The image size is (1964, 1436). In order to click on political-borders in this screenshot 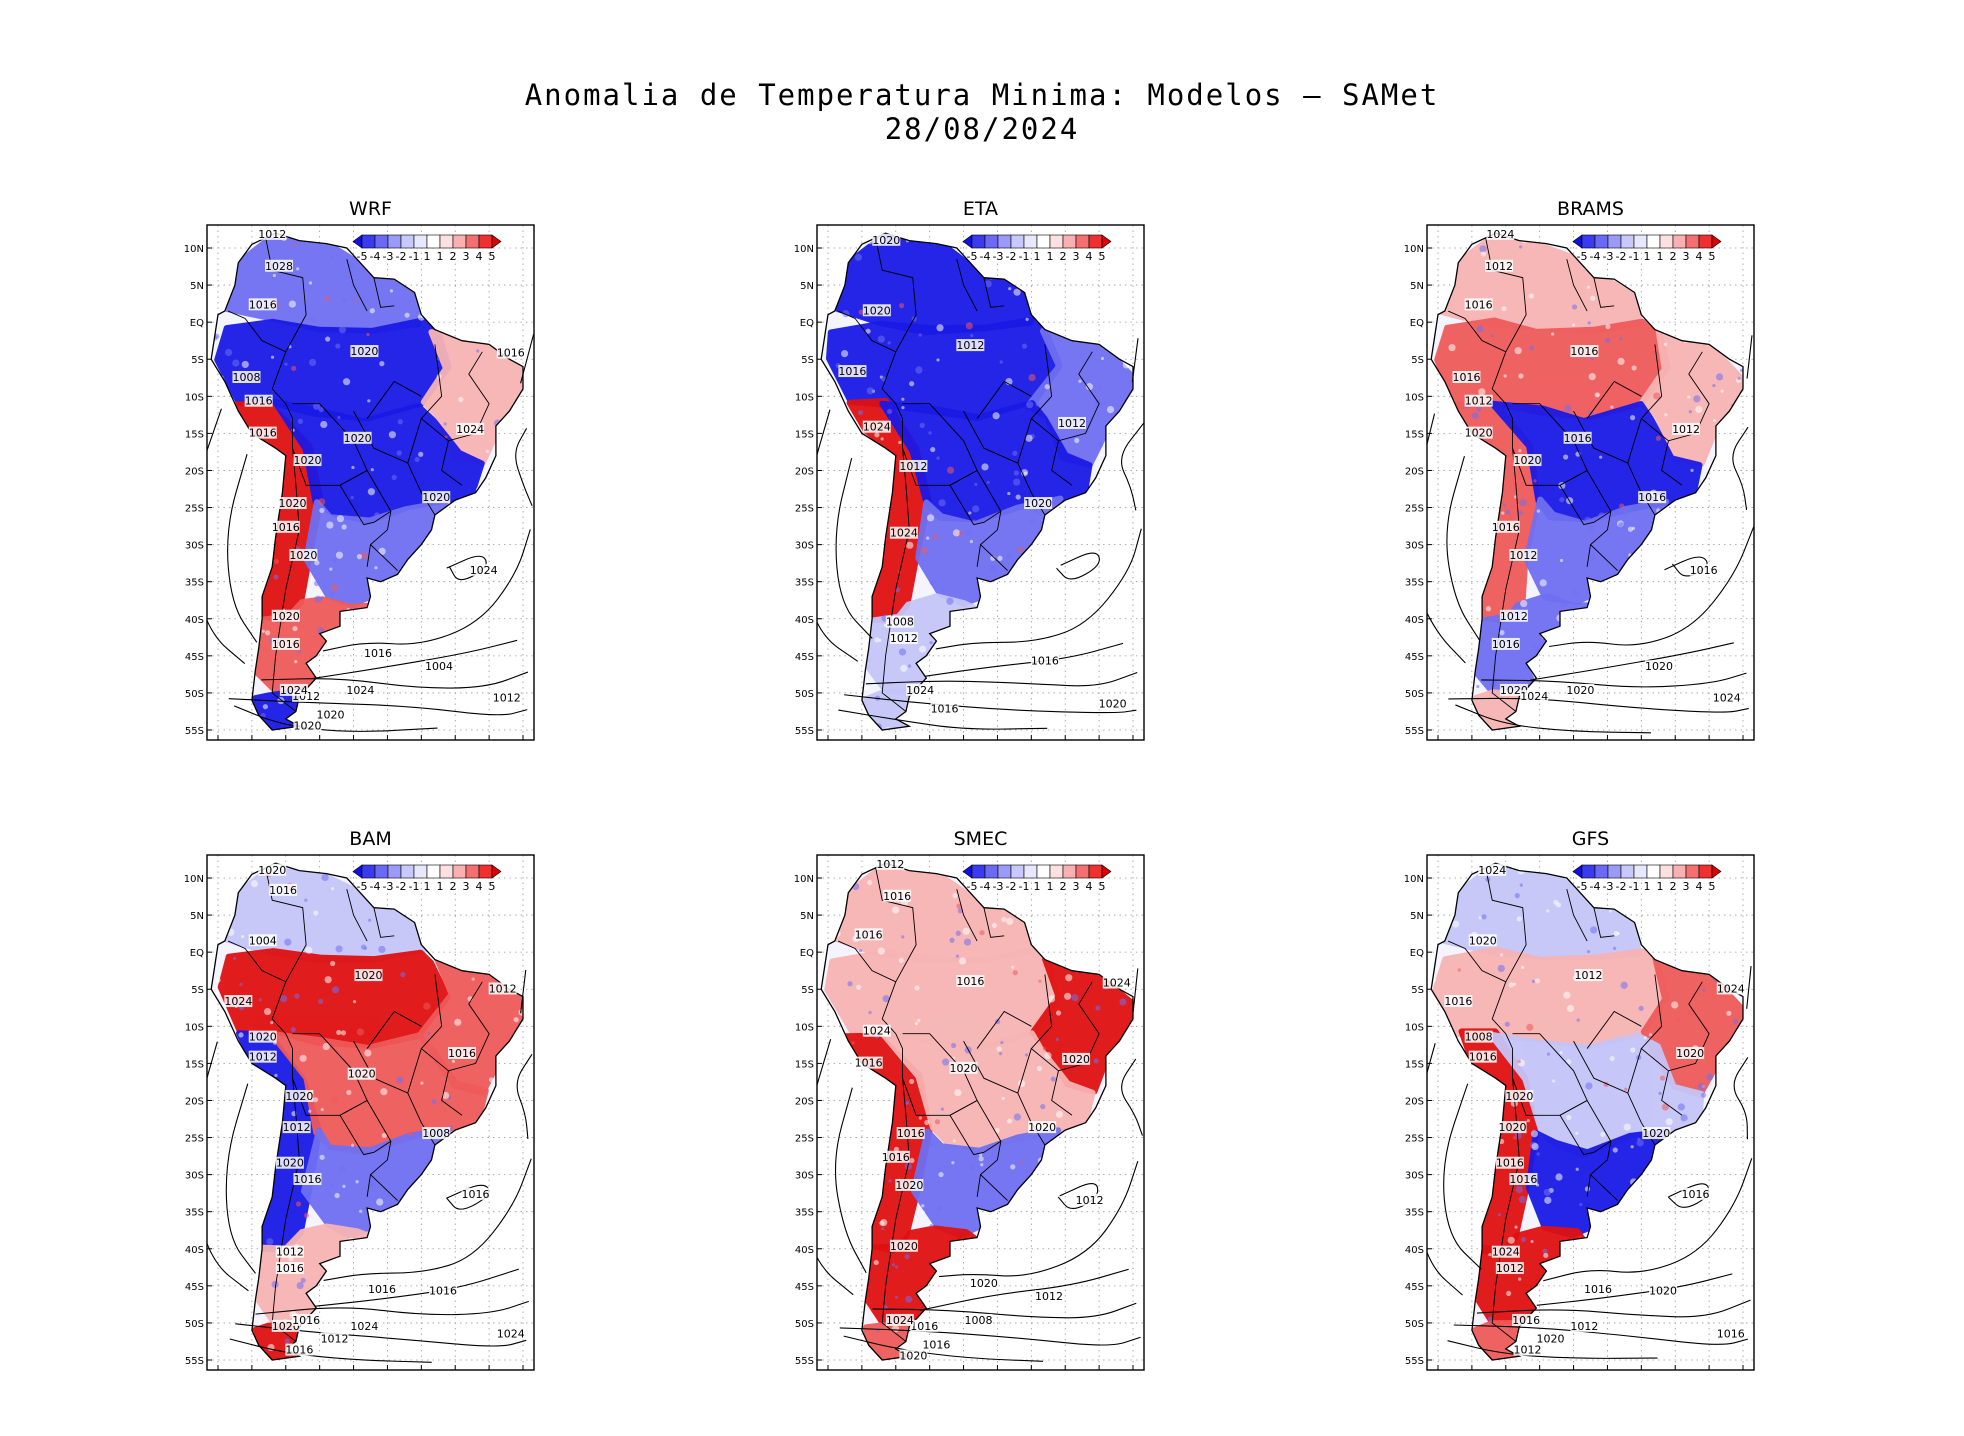, I will do `click(968, 474)`.